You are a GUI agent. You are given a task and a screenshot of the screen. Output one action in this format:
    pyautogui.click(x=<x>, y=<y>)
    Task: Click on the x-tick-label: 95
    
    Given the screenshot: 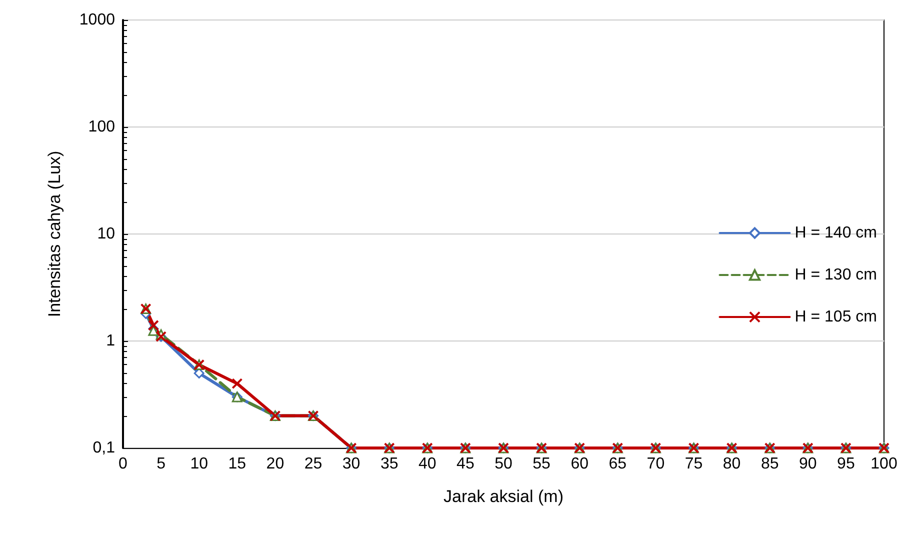 What is the action you would take?
    pyautogui.click(x=846, y=464)
    